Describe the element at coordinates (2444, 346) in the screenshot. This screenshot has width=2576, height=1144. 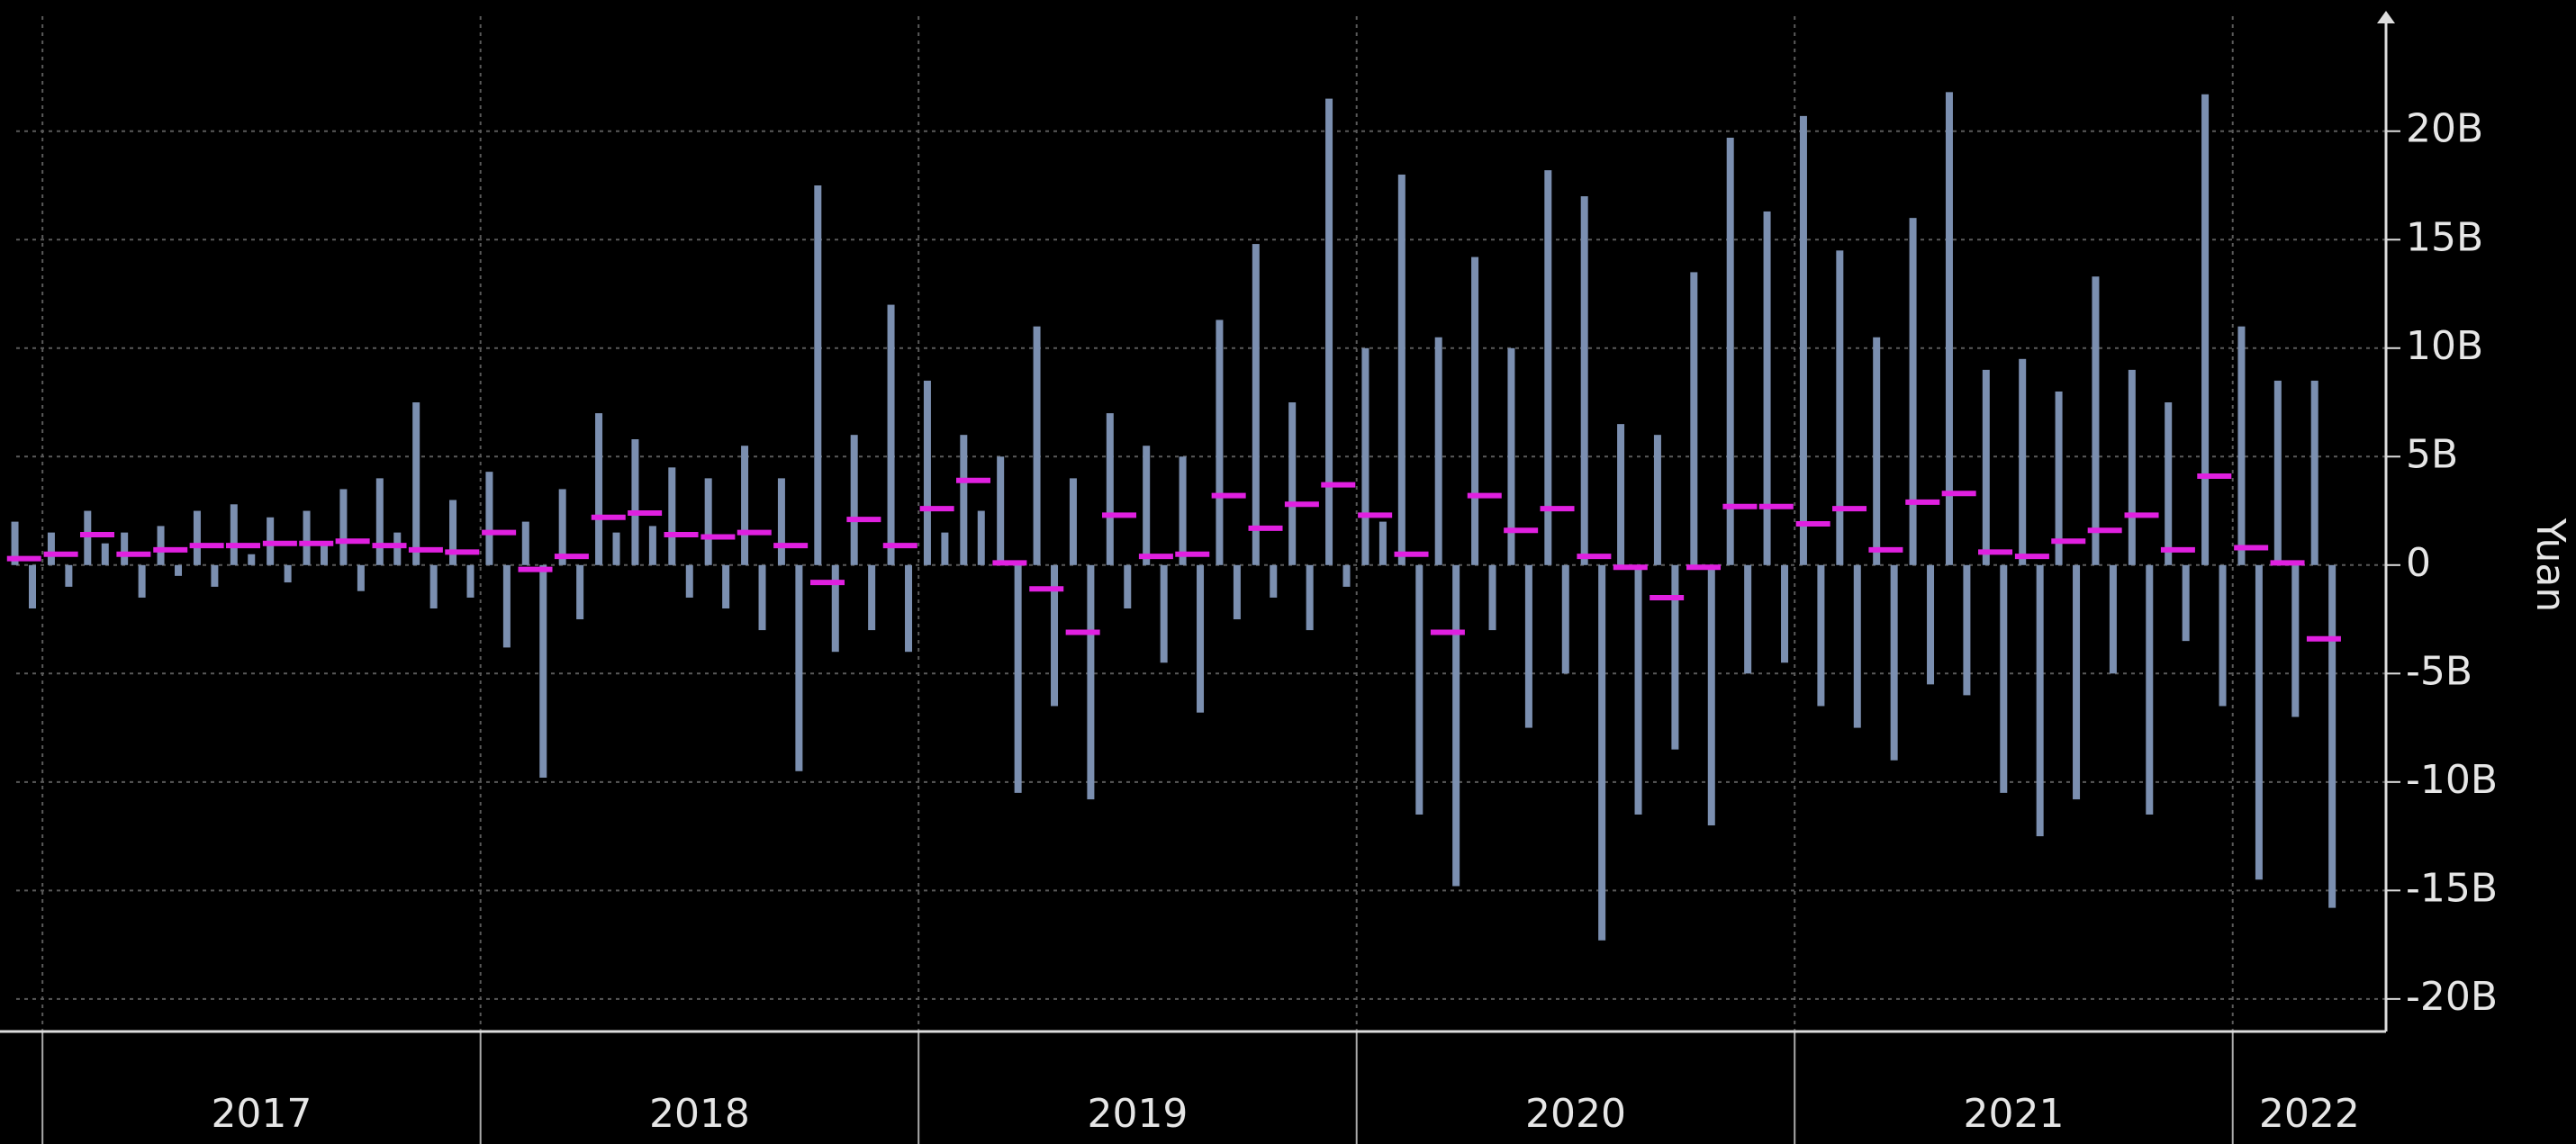
I see `y-tick-label: 10B` at that location.